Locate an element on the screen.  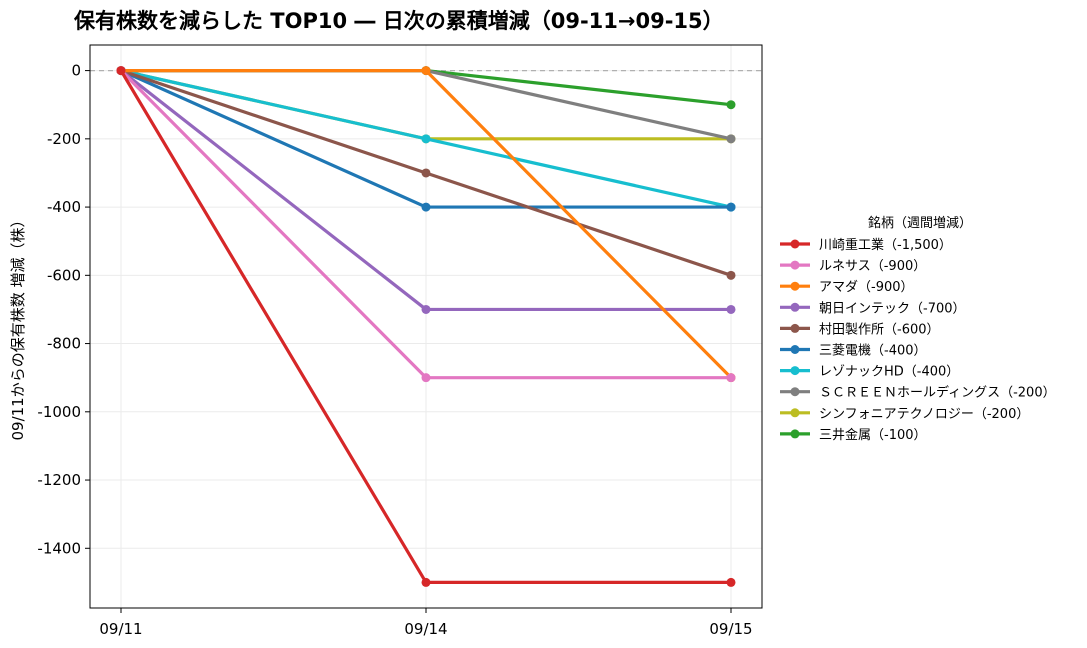
y-tick-label: -400 is located at coordinates (64, 207).